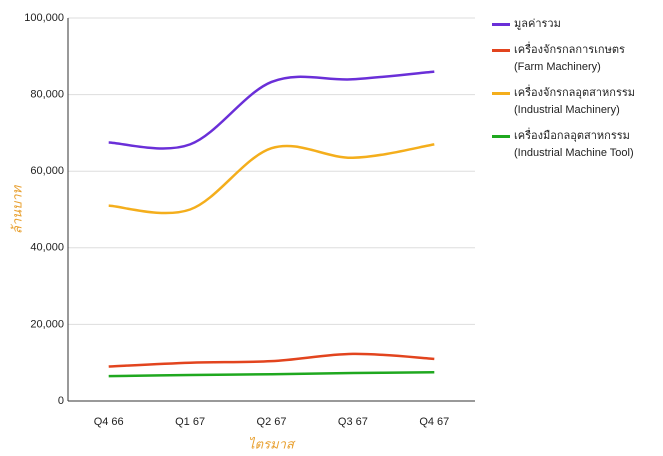 The image size is (663, 456). I want to click on y-tick-label: 20,000, so click(47, 324).